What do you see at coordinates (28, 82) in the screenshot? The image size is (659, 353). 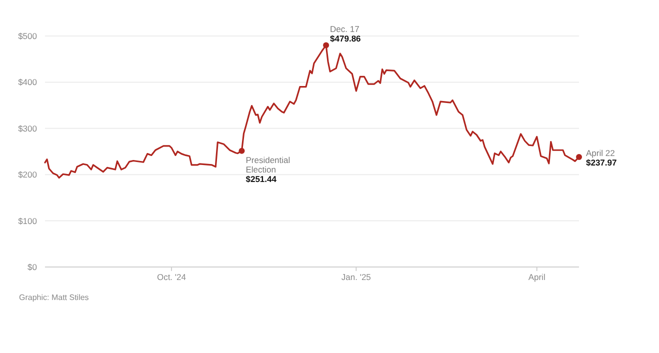 I see `y-tick-label: $400` at bounding box center [28, 82].